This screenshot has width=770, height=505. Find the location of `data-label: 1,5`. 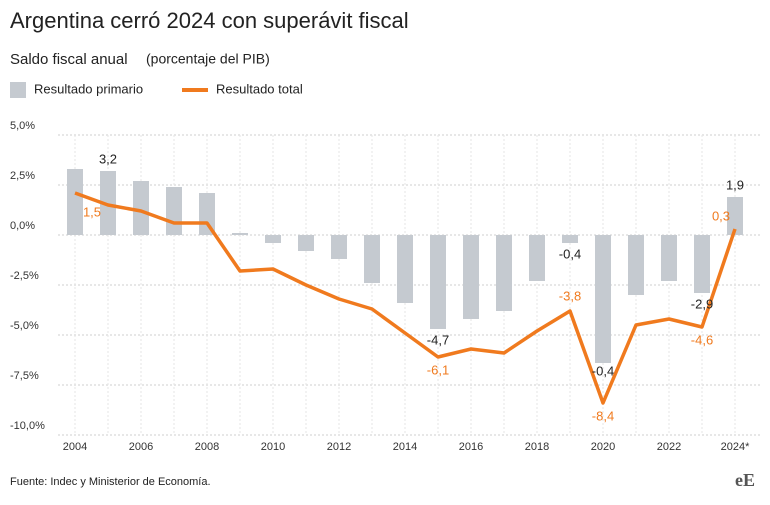

data-label: 1,5 is located at coordinates (92, 211).